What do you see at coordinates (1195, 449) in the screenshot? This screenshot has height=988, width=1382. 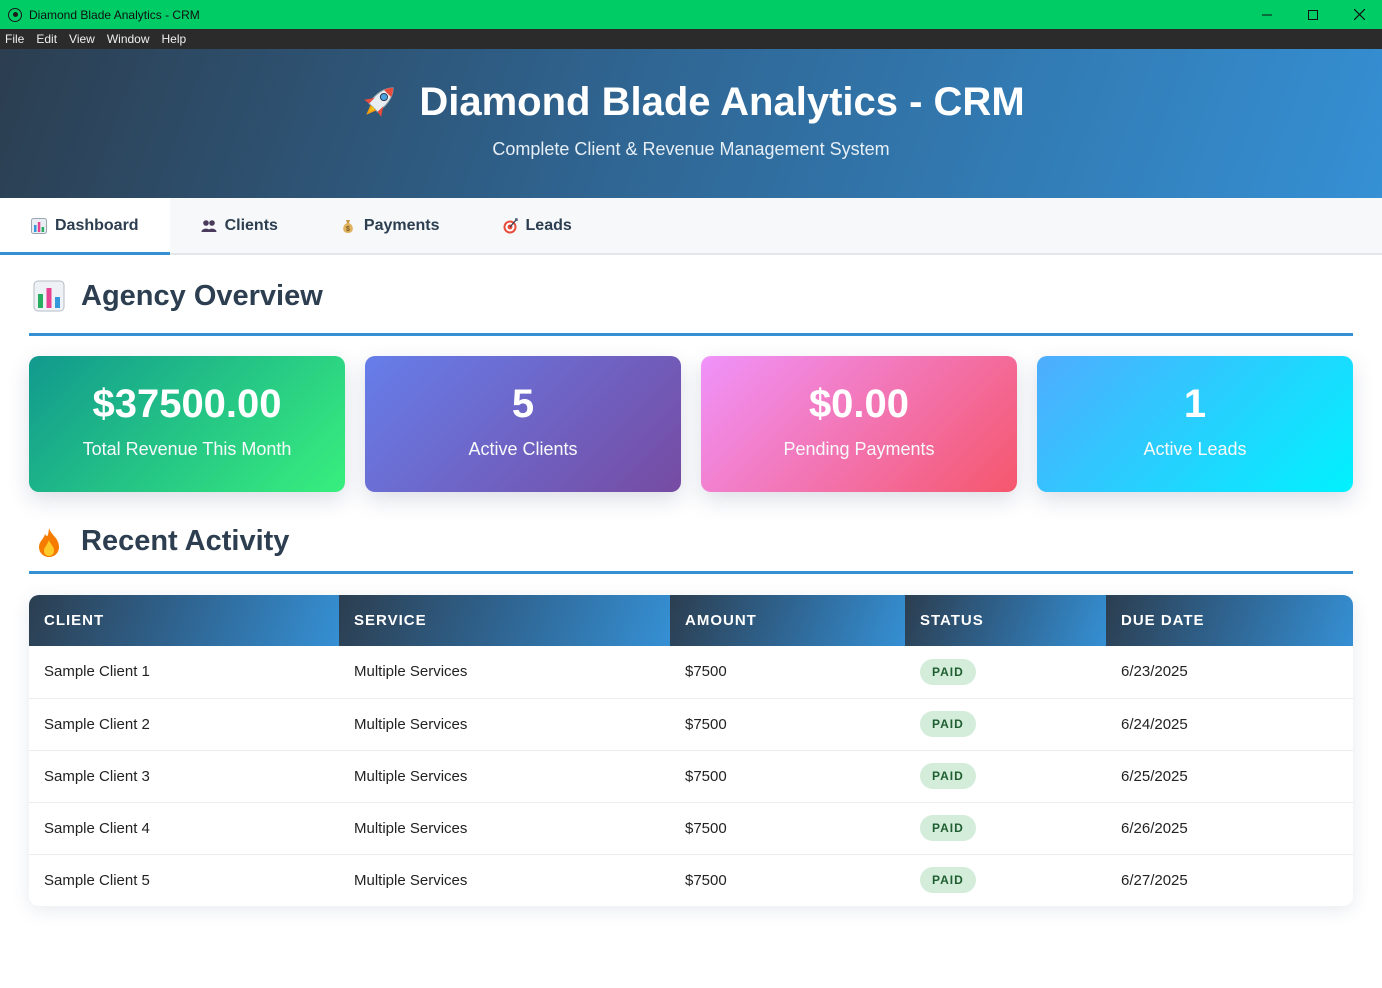 I see `stat-label: Active Leads` at bounding box center [1195, 449].